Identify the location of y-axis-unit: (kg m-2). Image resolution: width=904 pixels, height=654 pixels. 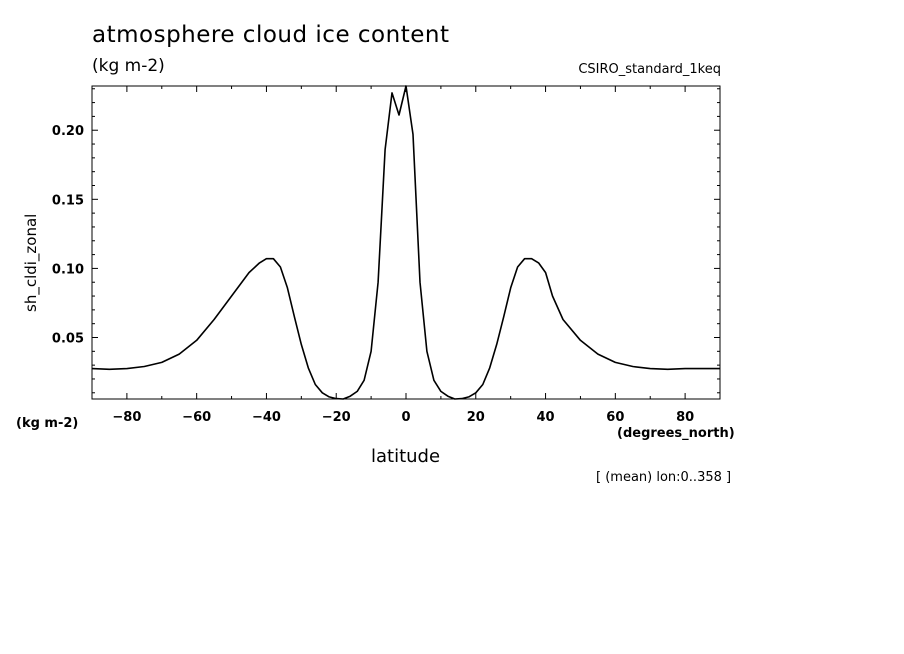
(47, 423).